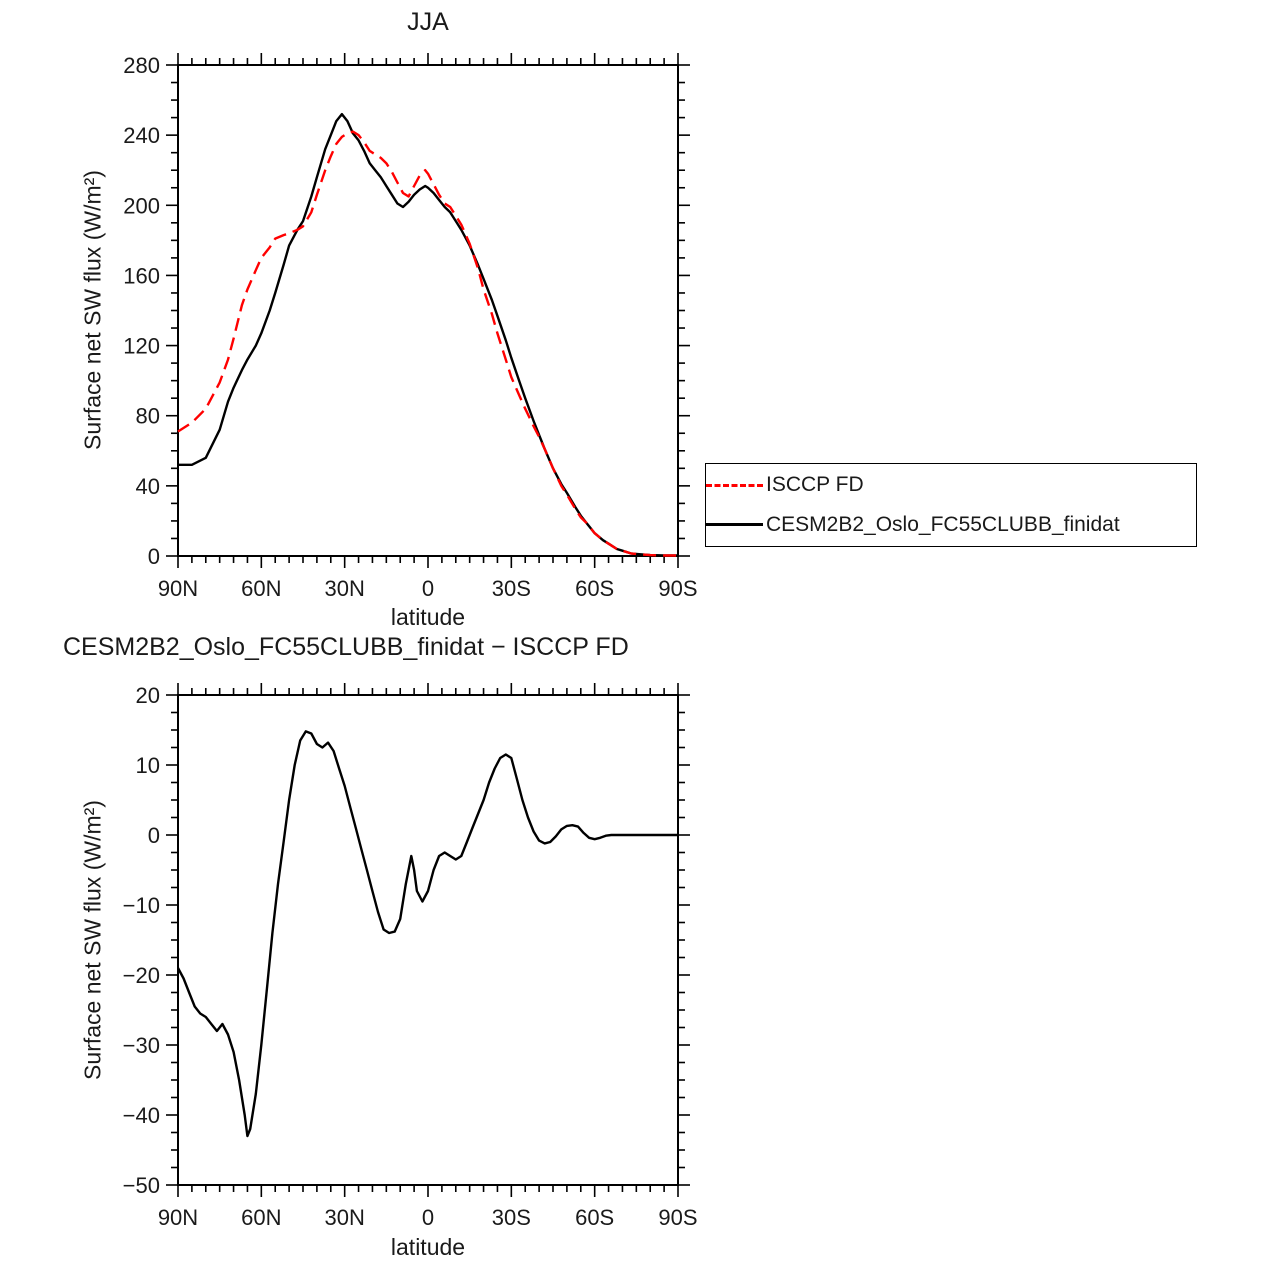  I want to click on y-tick-label: 280, so click(141, 65).